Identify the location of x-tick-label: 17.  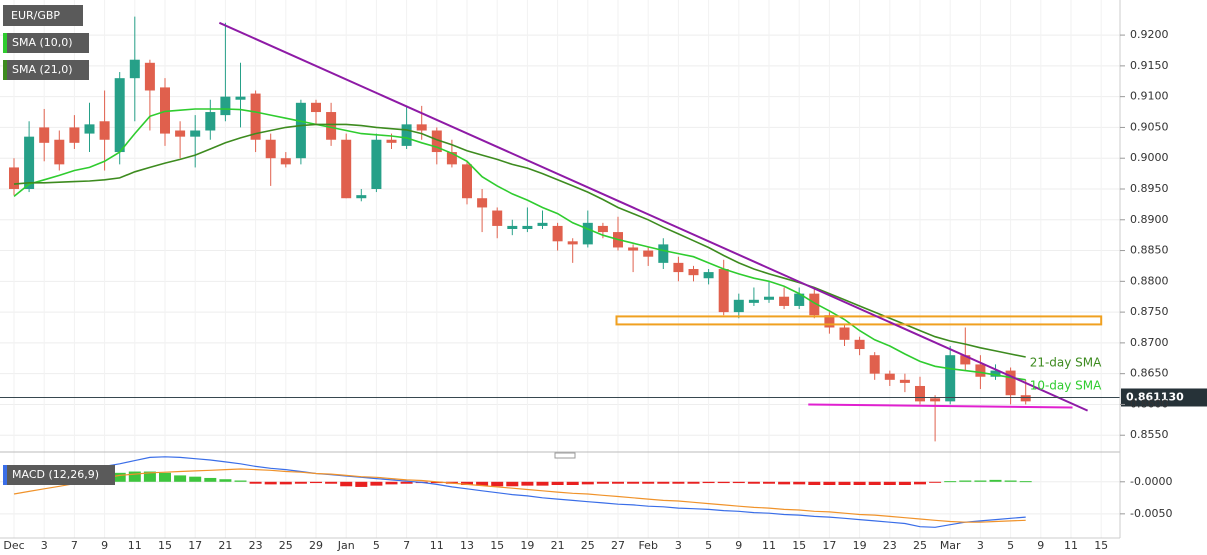
(829, 545).